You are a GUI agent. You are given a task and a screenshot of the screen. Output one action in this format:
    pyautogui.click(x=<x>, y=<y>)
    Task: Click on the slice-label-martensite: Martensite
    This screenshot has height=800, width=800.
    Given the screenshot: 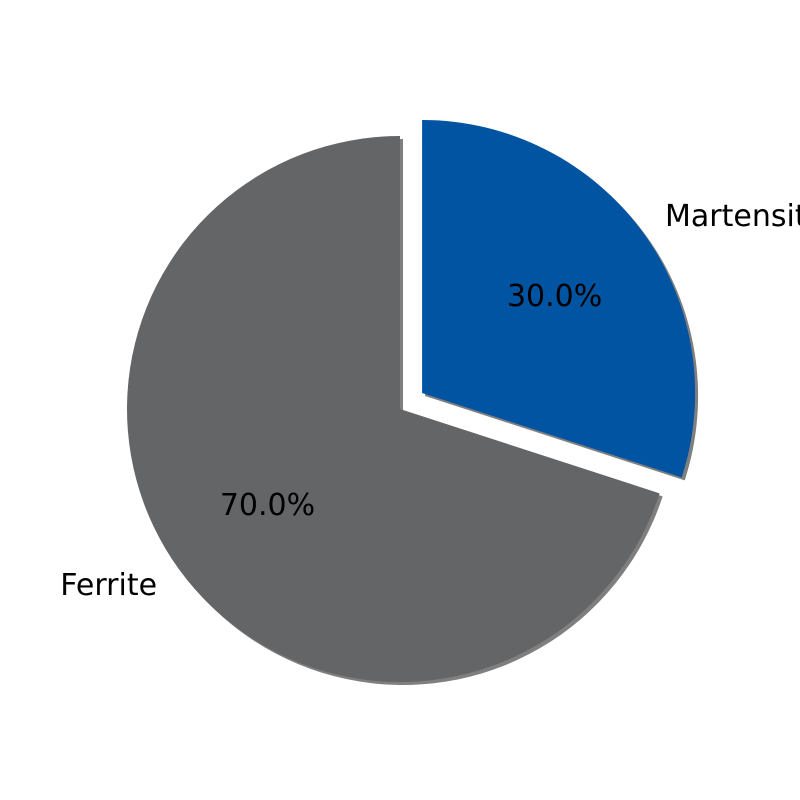 What is the action you would take?
    pyautogui.click(x=732, y=216)
    